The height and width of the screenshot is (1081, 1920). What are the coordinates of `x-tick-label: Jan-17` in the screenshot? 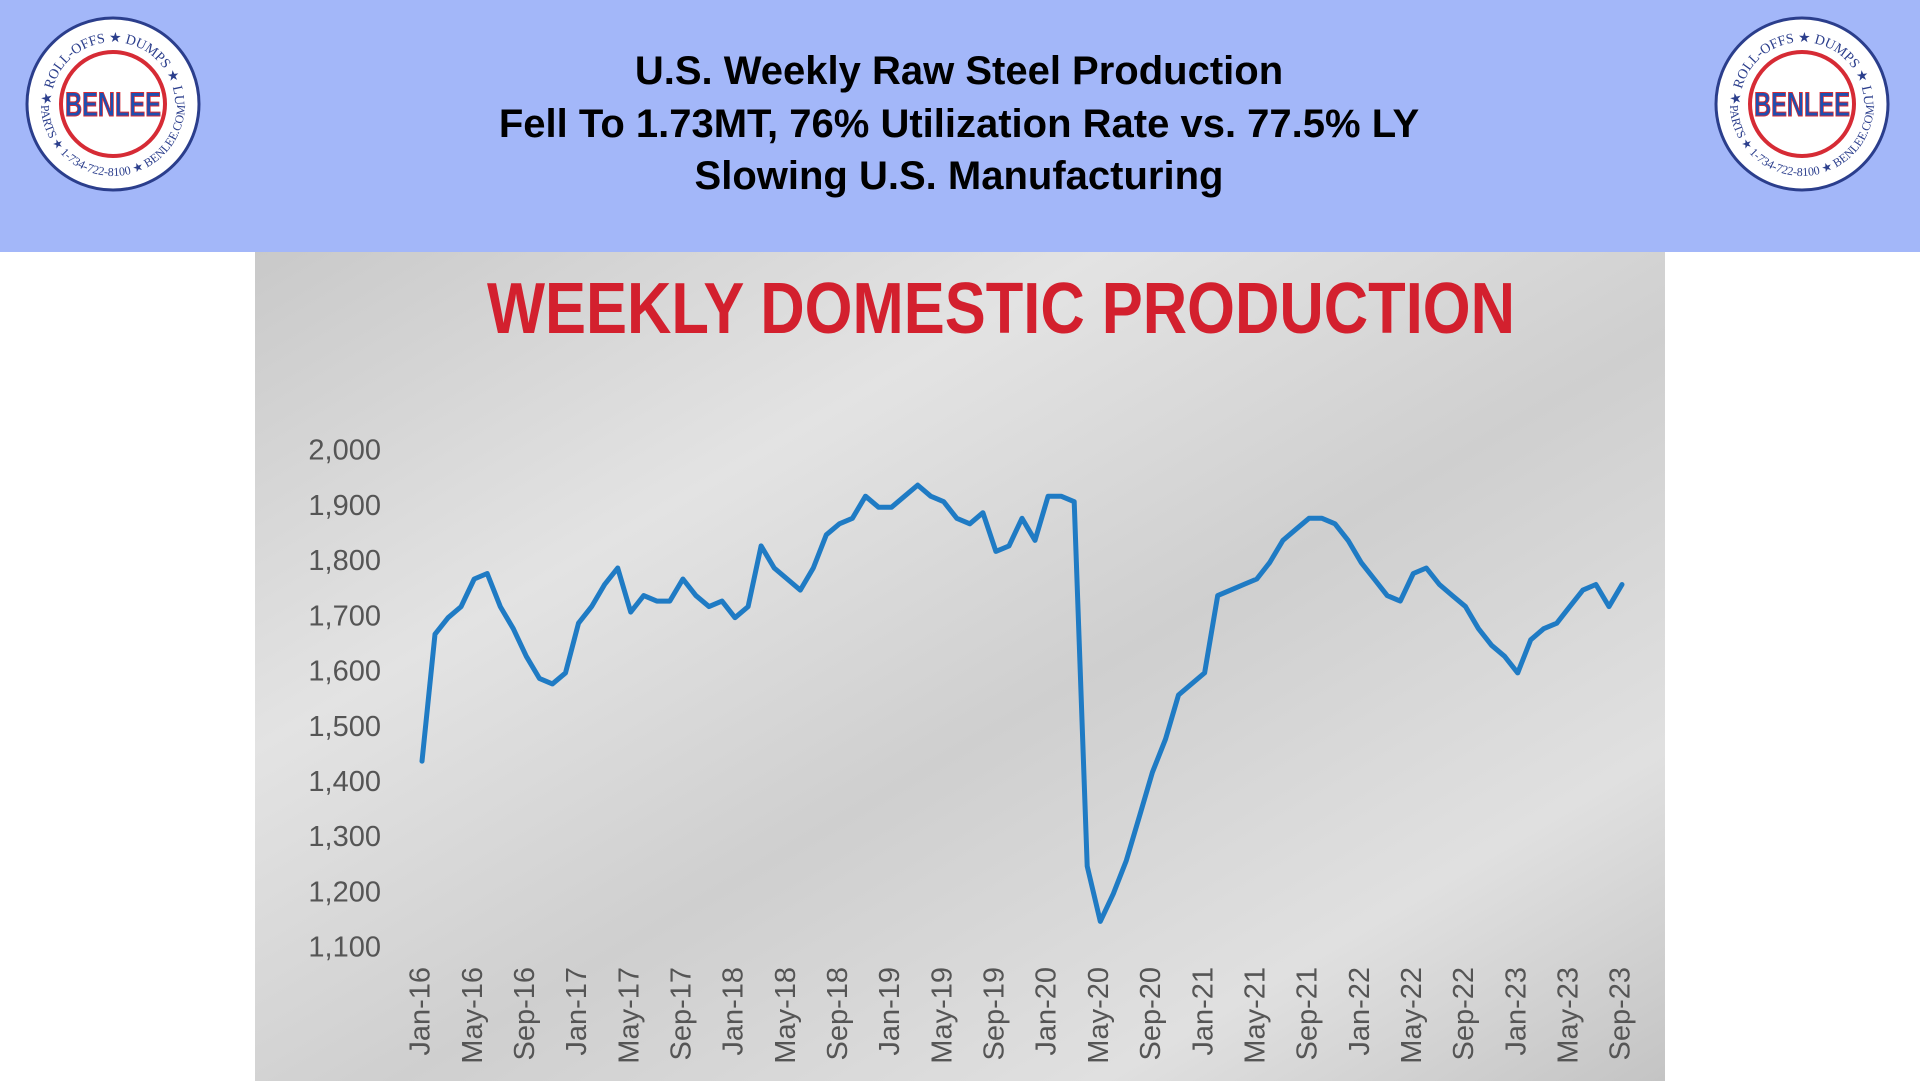 It's located at (577, 1011).